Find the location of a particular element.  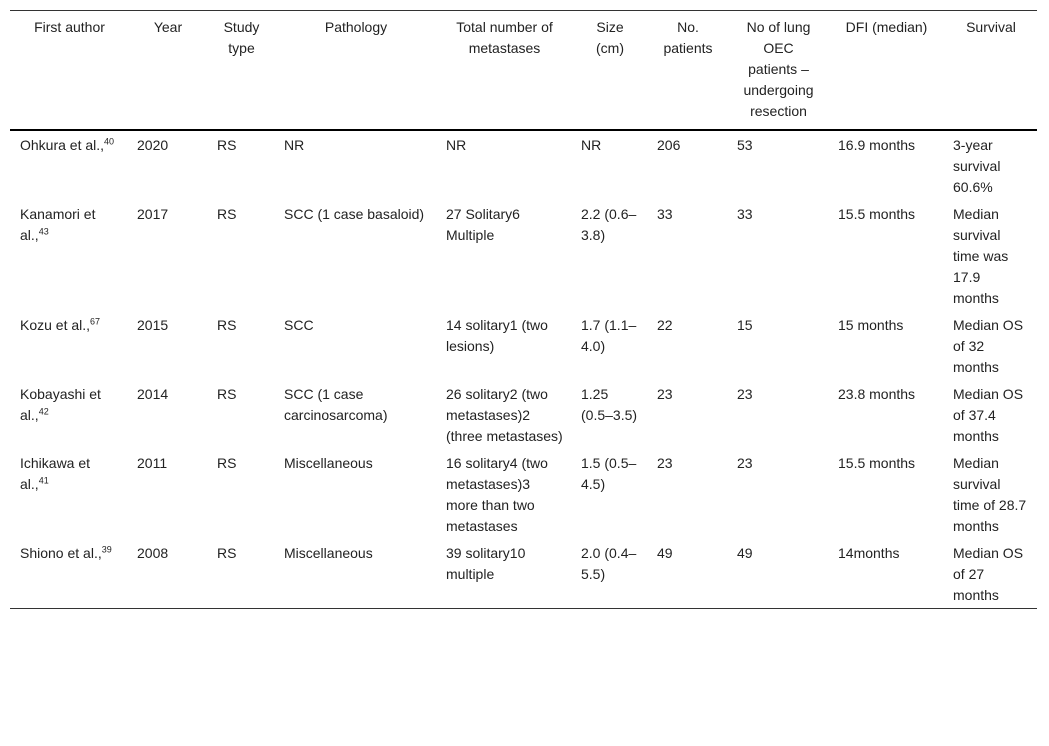

column-header: Pathology is located at coordinates (356, 27).